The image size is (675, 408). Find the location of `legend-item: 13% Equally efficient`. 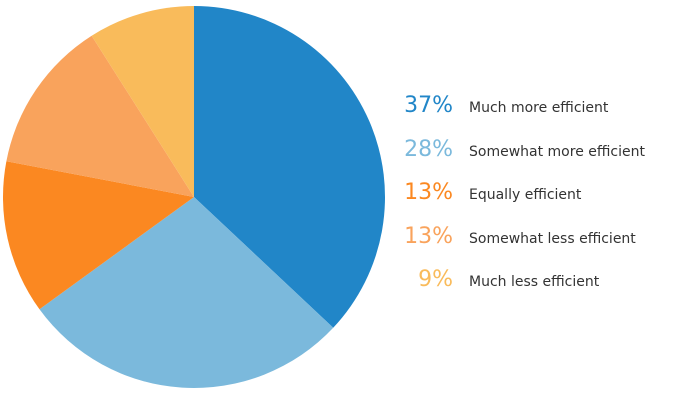

legend-item: 13% Equally efficient is located at coordinates (524, 194).